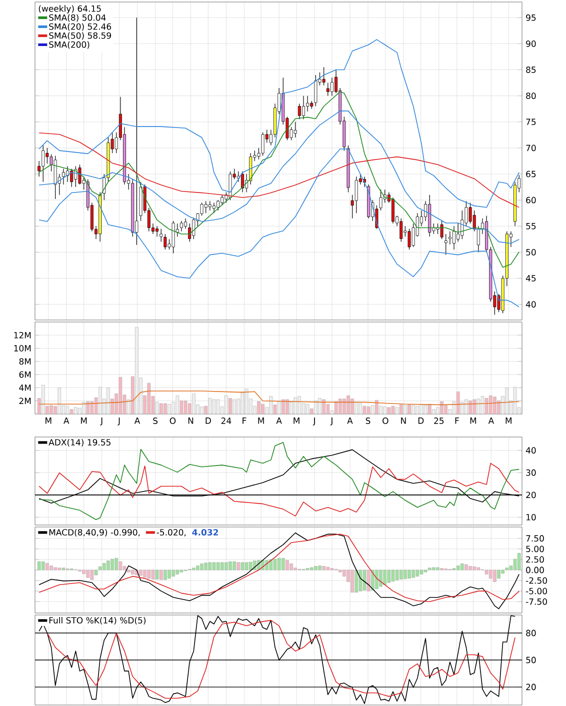 This screenshot has height=706, width=566. I want to click on x-tick-label: F, so click(244, 421).